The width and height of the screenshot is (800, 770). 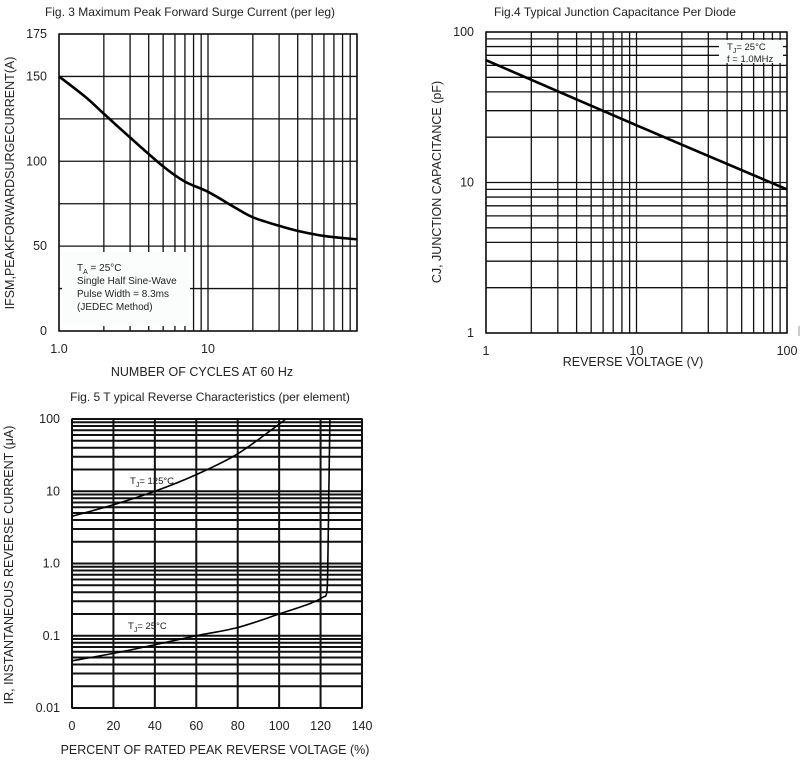 I want to click on x-tick-label: 1, so click(x=486, y=351).